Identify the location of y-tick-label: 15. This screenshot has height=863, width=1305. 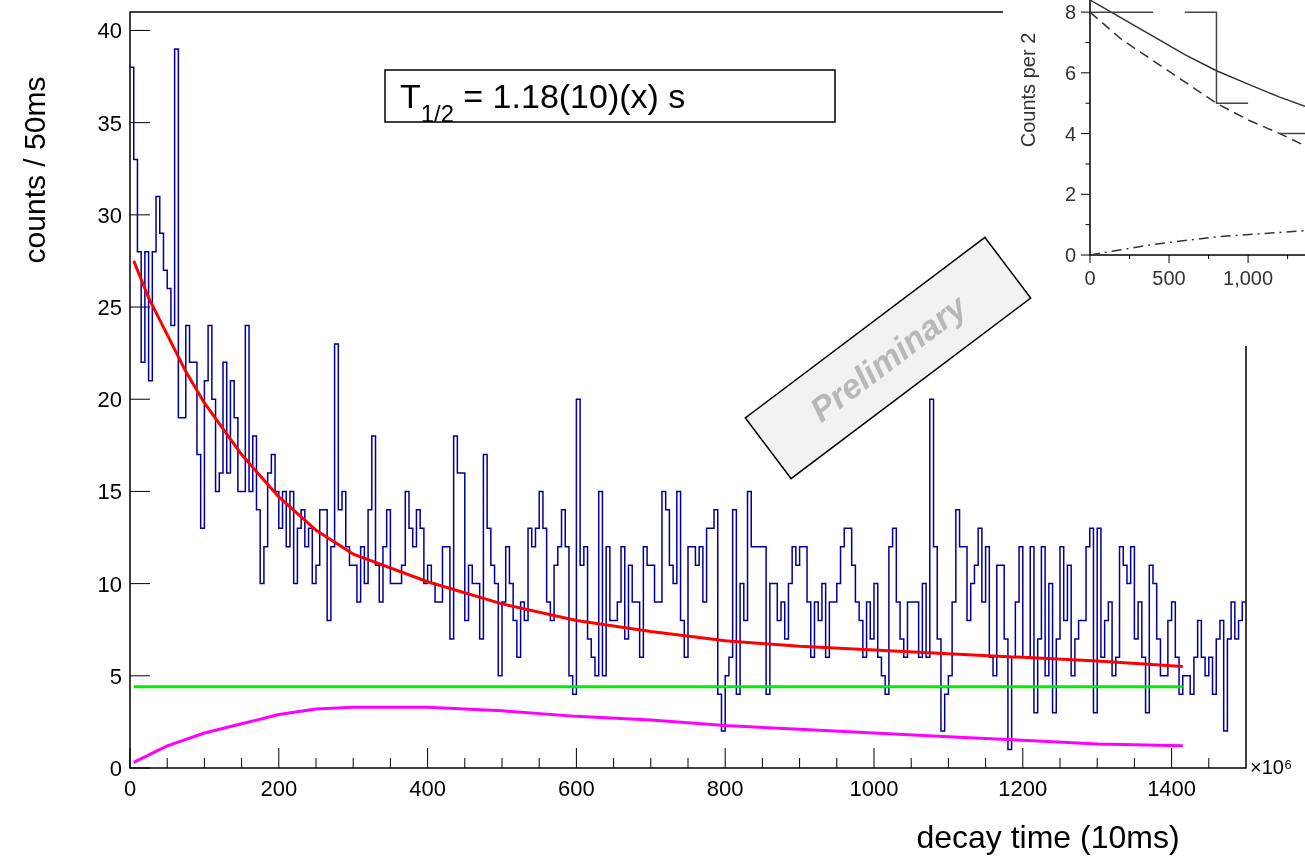
(109, 492).